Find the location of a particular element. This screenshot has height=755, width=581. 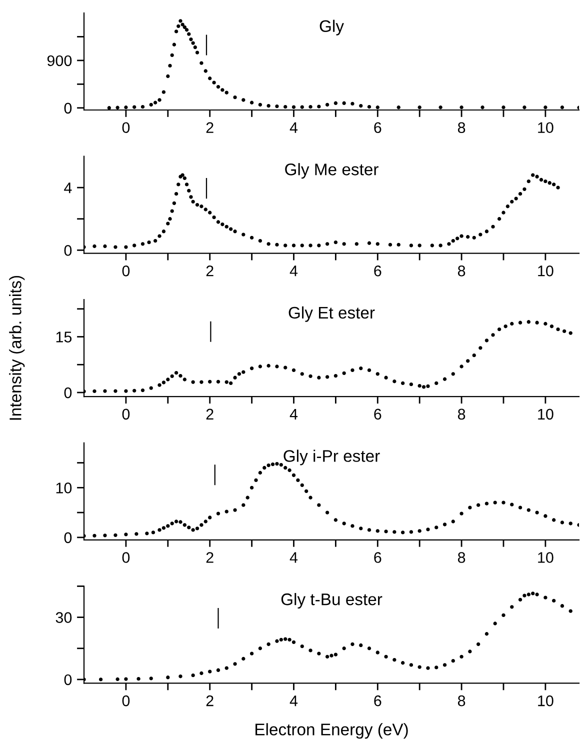

y-tick-label: 4 is located at coordinates (68, 188).